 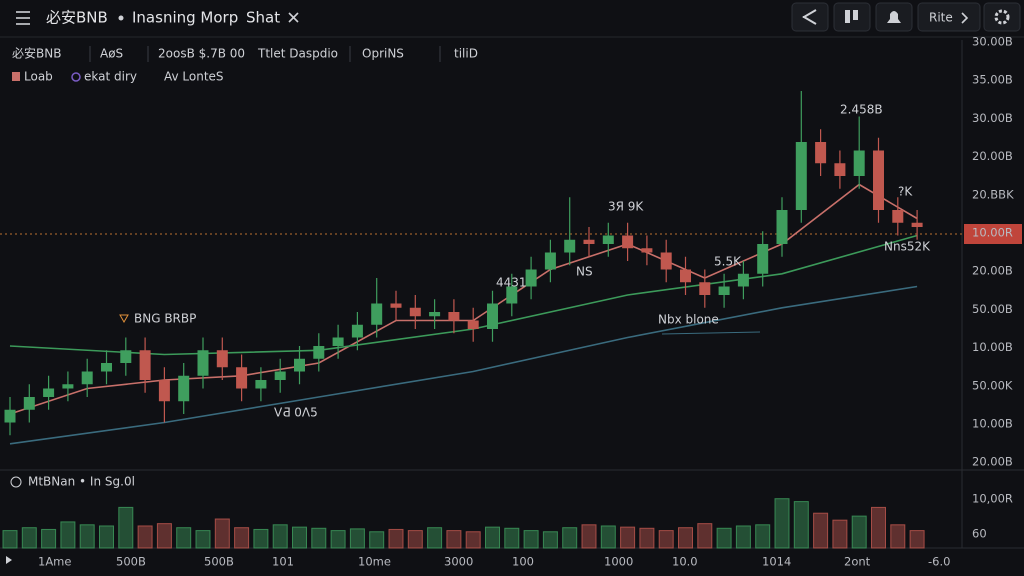 I want to click on annotation: 3Я 9K, so click(x=626, y=207).